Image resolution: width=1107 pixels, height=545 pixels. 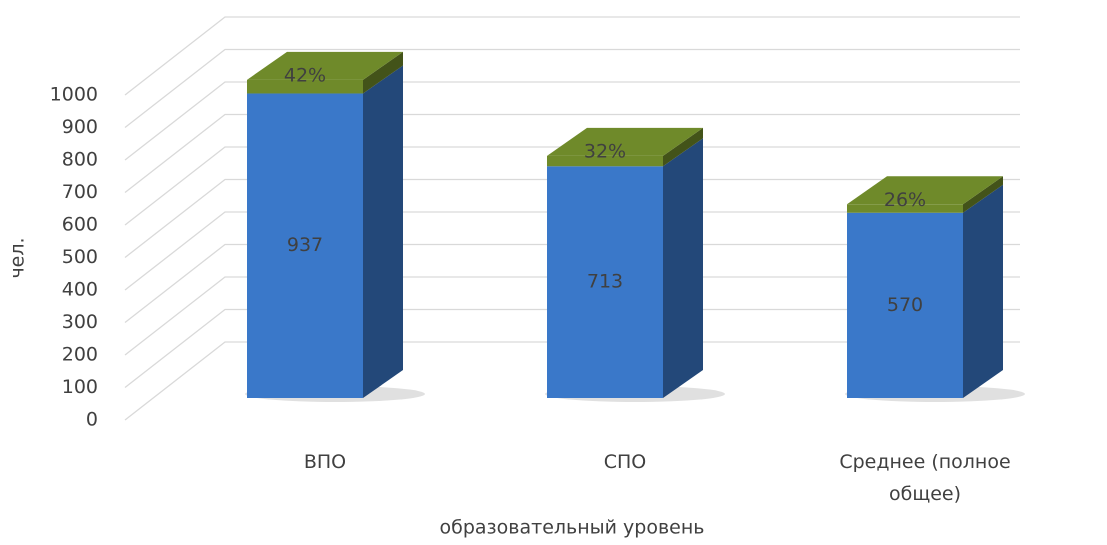 What do you see at coordinates (80, 290) in the screenshot?
I see `y-tick-label: 400` at bounding box center [80, 290].